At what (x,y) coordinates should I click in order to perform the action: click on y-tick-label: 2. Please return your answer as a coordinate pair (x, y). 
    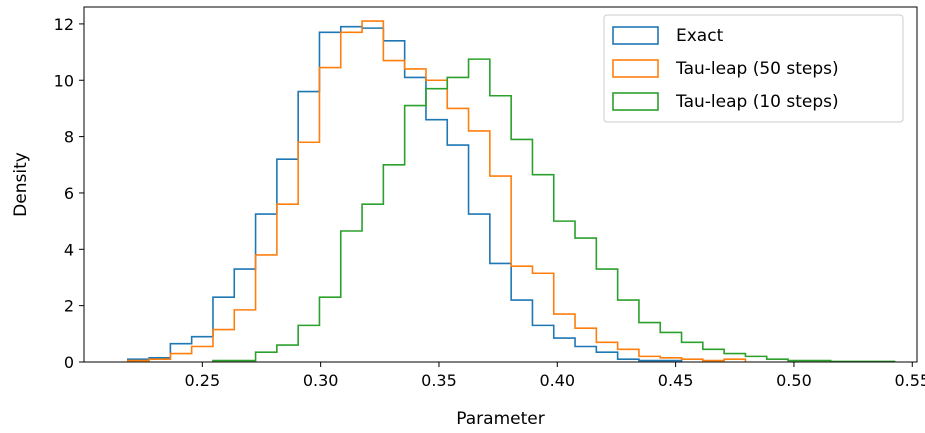
    Looking at the image, I should click on (69, 306).